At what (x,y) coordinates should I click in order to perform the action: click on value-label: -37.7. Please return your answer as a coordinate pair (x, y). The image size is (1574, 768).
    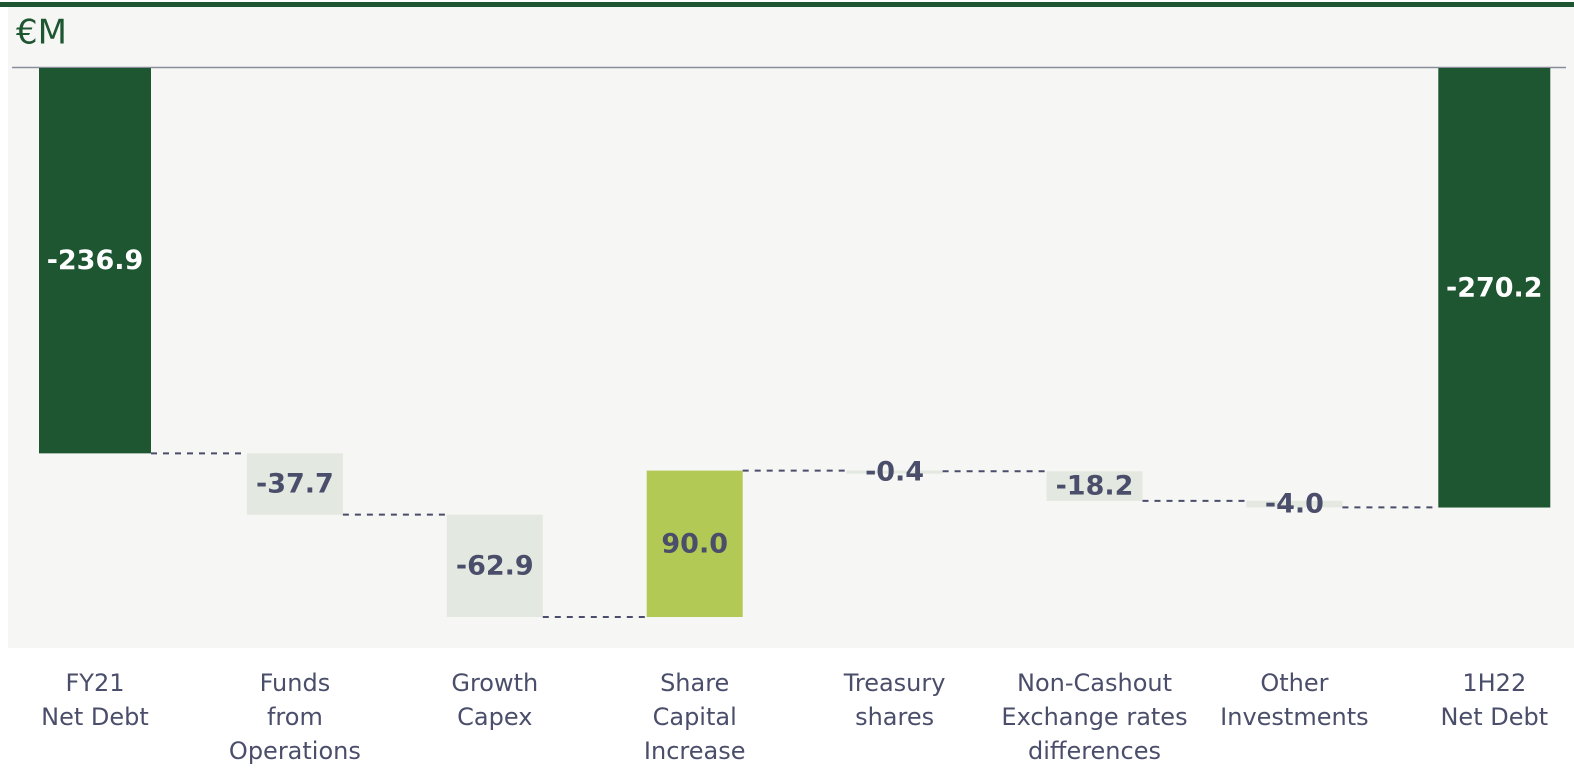
    Looking at the image, I should click on (295, 484).